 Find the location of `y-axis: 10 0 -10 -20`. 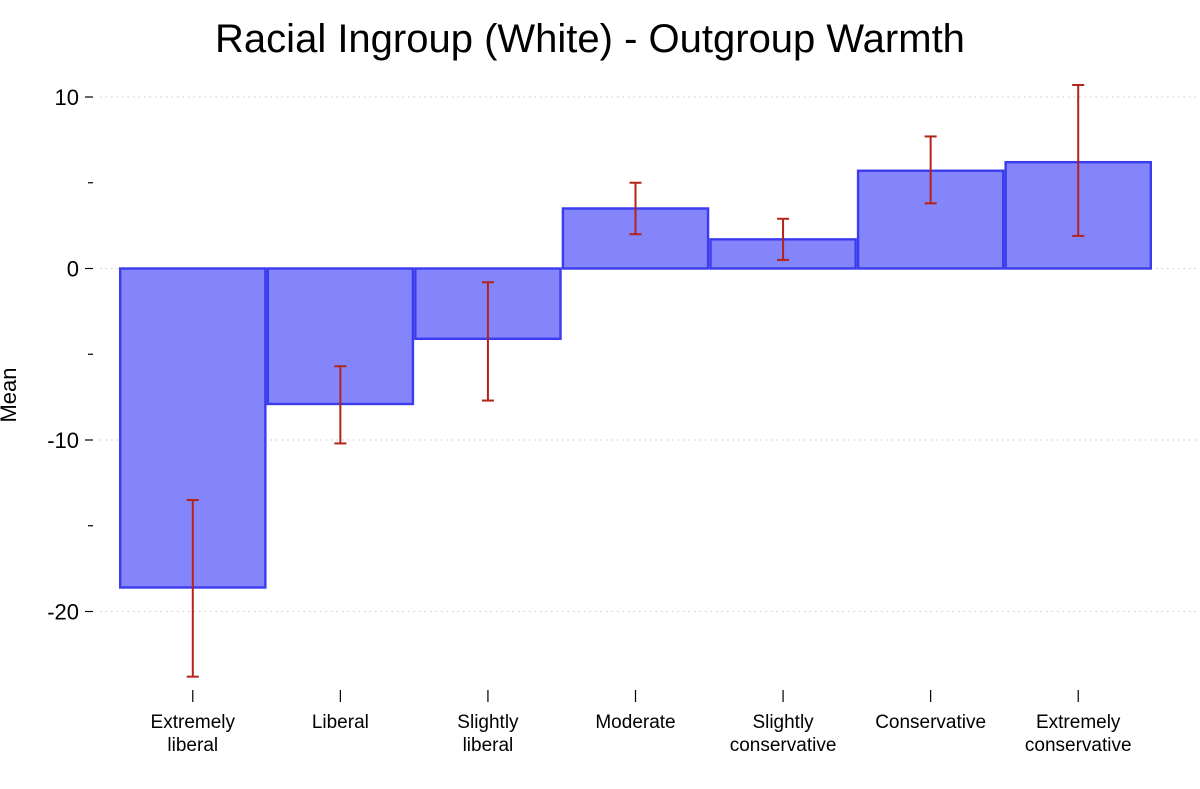

y-axis: 10 0 -10 -20 is located at coordinates (70, 355).